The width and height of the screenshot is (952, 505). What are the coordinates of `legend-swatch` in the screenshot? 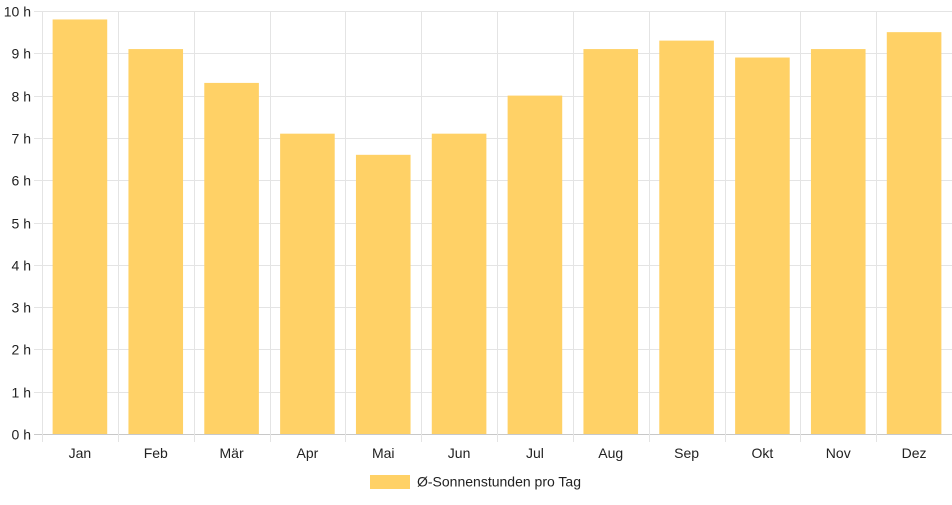 It's located at (390, 482).